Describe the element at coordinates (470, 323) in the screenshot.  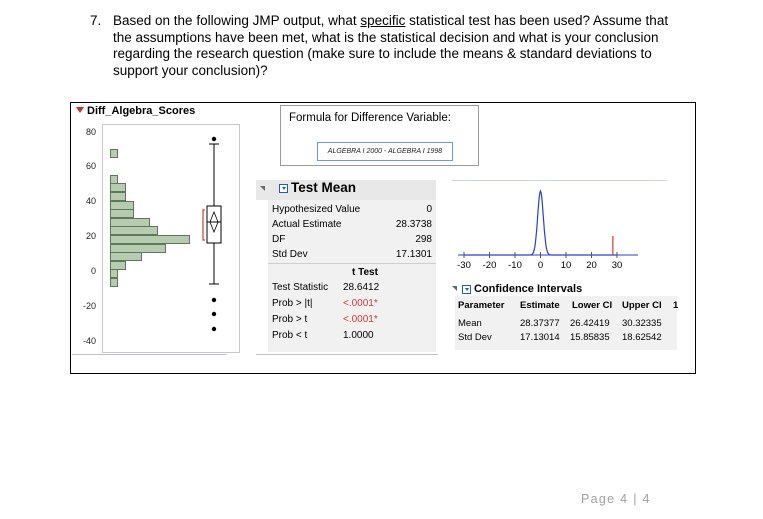
I see `ci-cell: Mean` at that location.